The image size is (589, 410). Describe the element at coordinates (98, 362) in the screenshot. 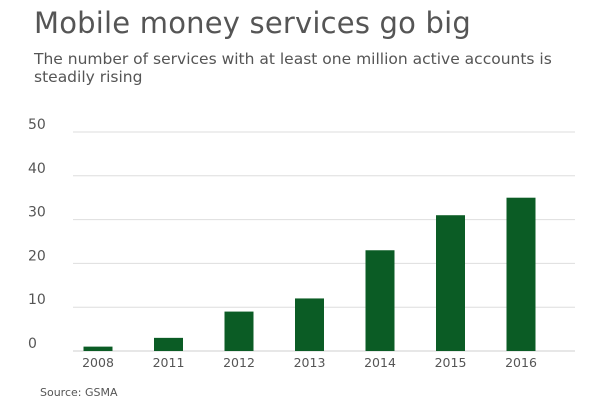

I see `x-tick-label: 2008` at that location.